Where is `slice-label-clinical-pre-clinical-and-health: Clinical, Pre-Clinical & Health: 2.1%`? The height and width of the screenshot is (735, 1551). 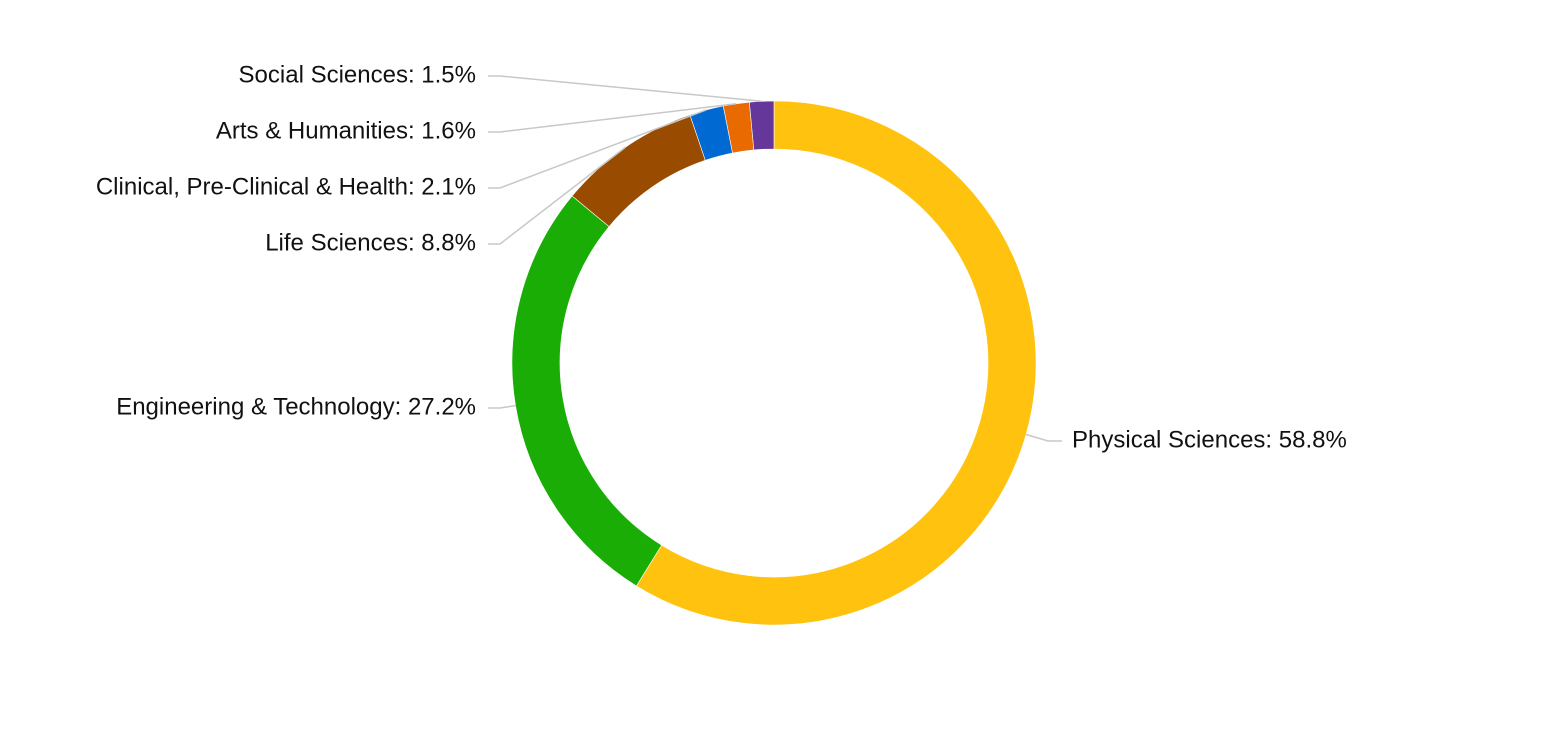
slice-label-clinical-pre-clinical-and-health: Clinical, Pre-Clinical & Health: 2.1% is located at coordinates (286, 186).